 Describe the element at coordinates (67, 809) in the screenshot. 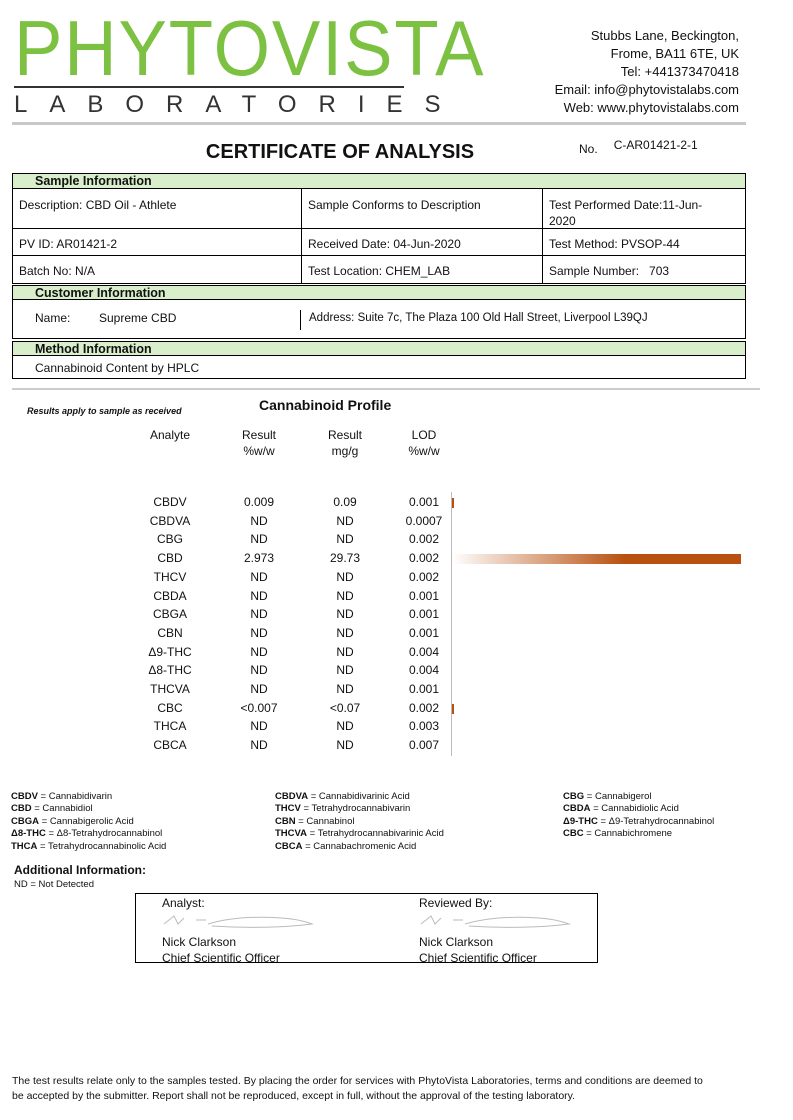

I see `full-name: Cannabidiol` at that location.